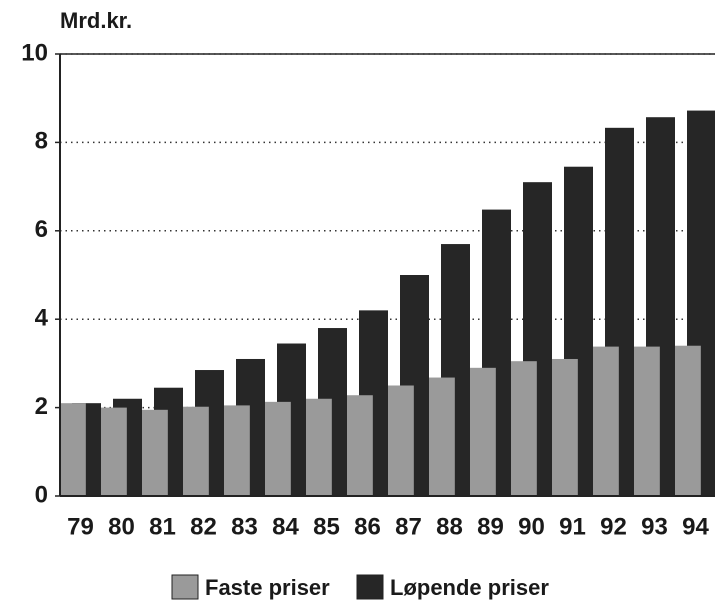 The width and height of the screenshot is (715, 602). What do you see at coordinates (34, 52) in the screenshot?
I see `y-tick-label: 10` at bounding box center [34, 52].